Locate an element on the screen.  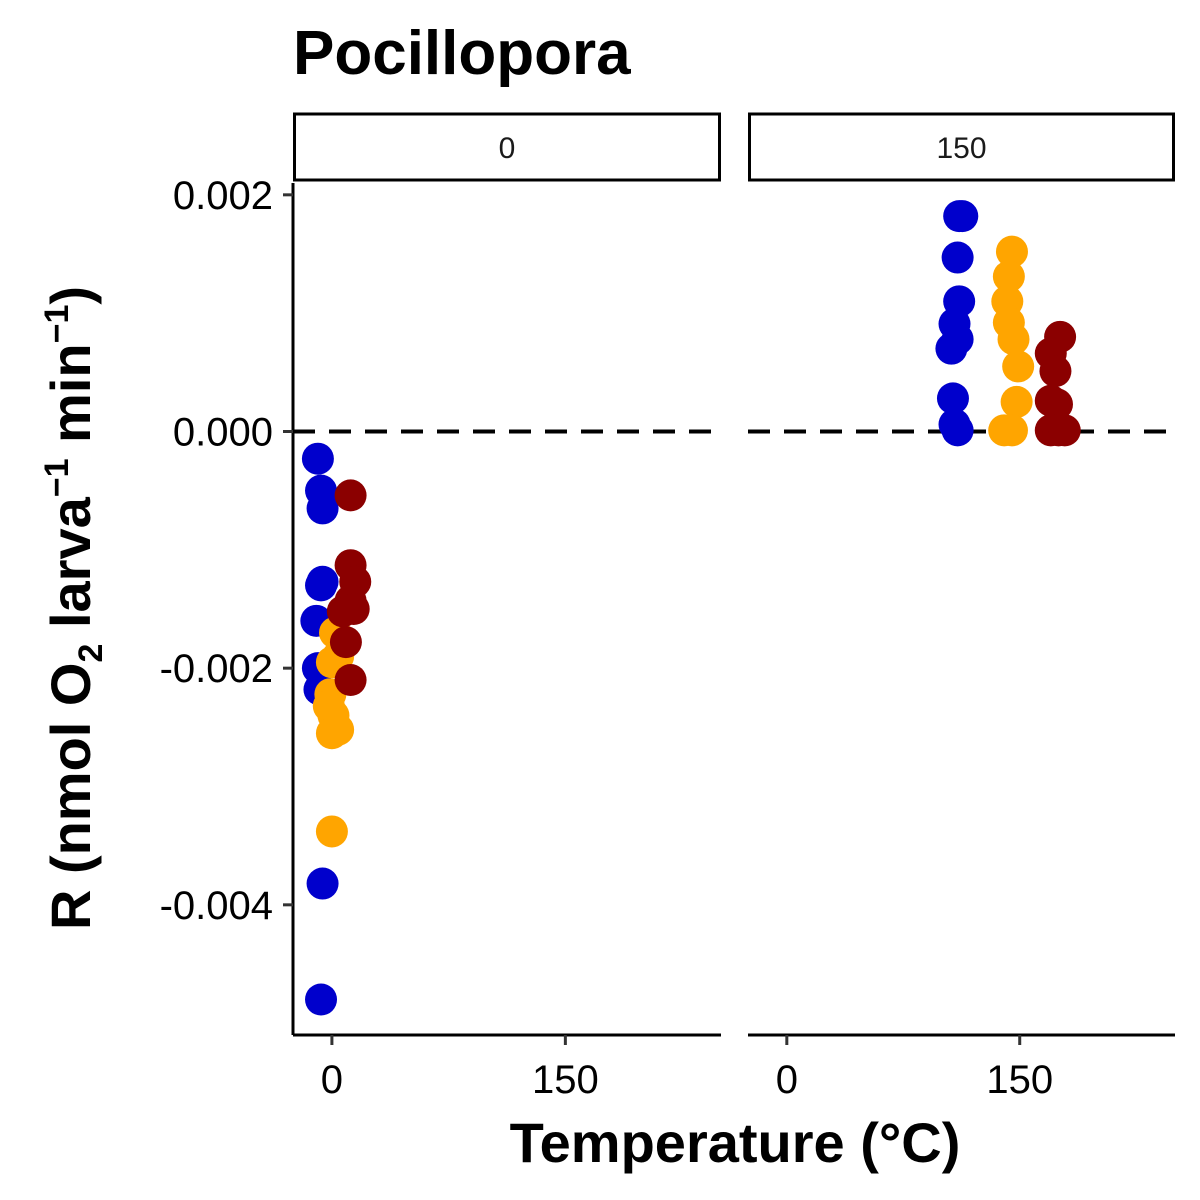
facet-strip-label: 0 is located at coordinates (507, 148).